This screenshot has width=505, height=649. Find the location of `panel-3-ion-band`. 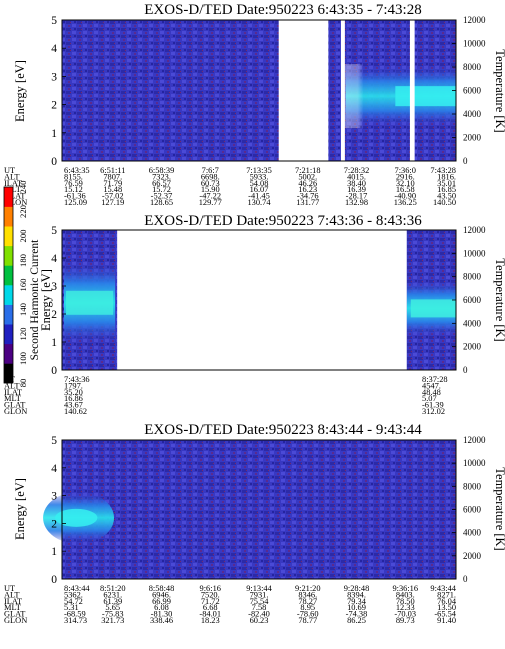

panel-3-ion-band is located at coordinates (79, 517).